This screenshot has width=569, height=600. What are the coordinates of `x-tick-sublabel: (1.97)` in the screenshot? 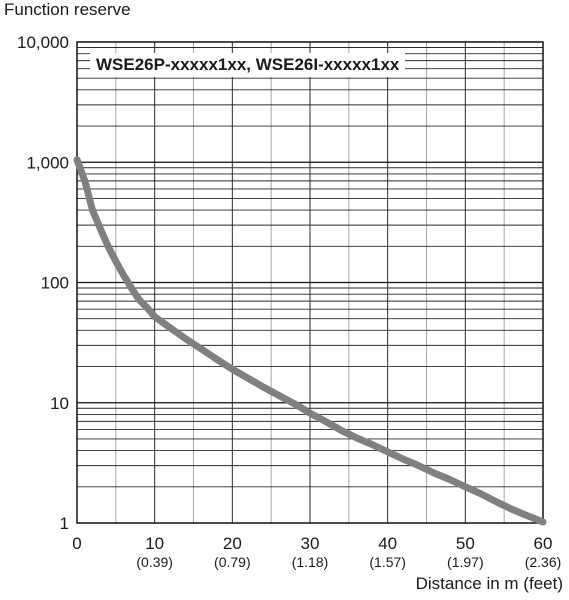 It's located at (465, 562).